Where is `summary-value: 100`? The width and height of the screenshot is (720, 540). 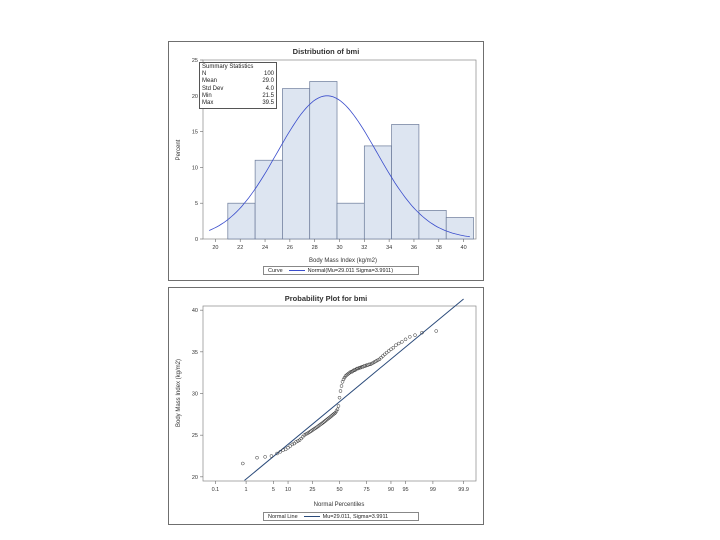 summary-value: 100 is located at coordinates (268, 74).